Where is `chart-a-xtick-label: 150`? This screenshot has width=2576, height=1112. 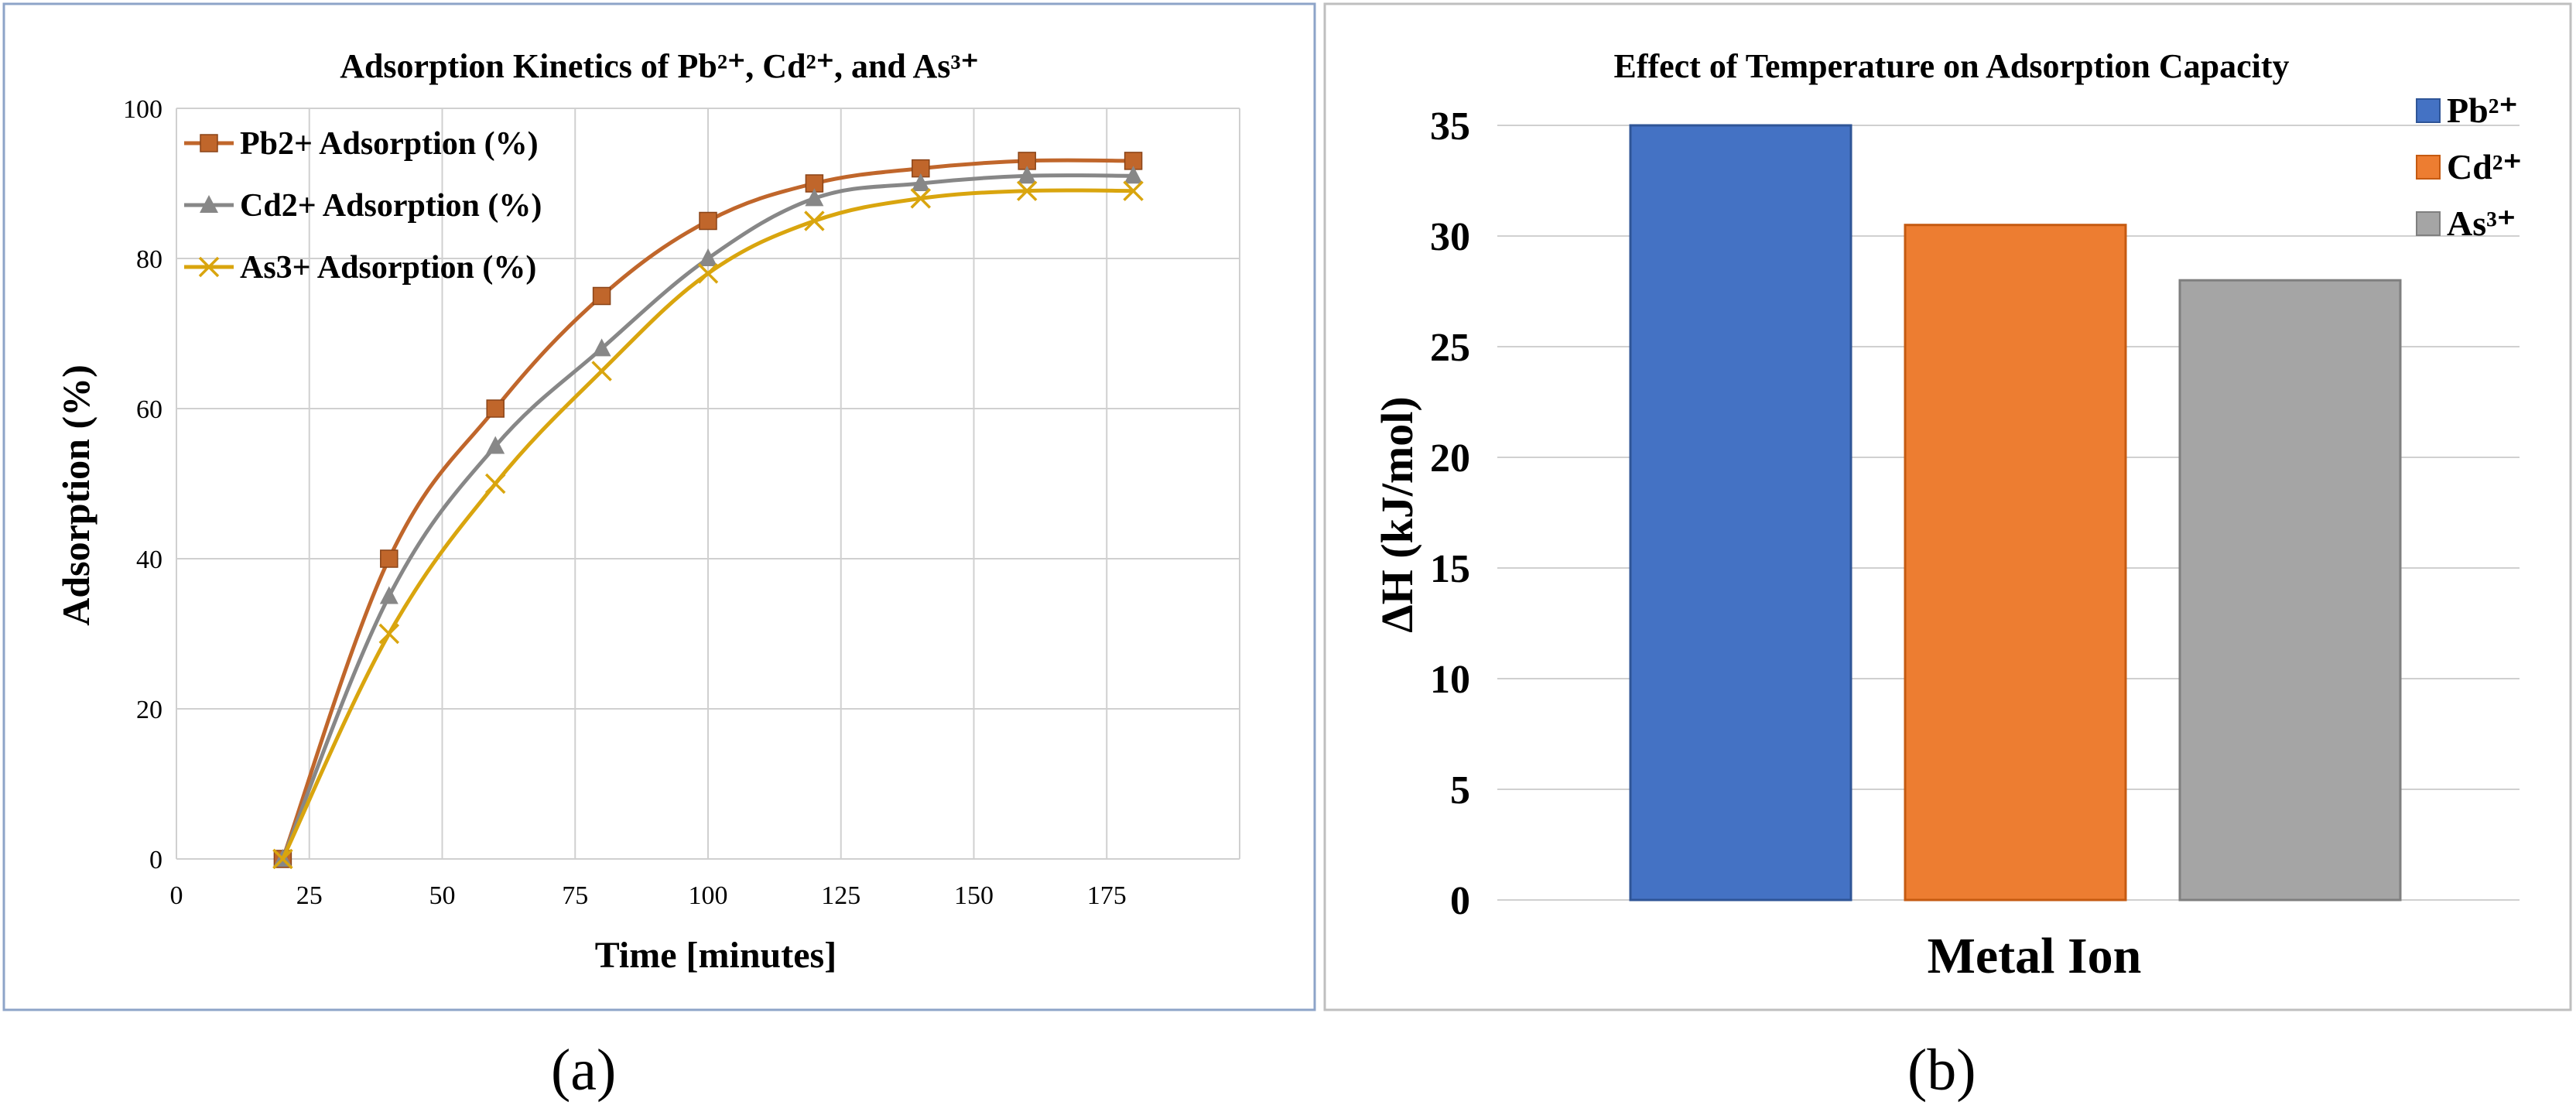 chart-a-xtick-label: 150 is located at coordinates (974, 895).